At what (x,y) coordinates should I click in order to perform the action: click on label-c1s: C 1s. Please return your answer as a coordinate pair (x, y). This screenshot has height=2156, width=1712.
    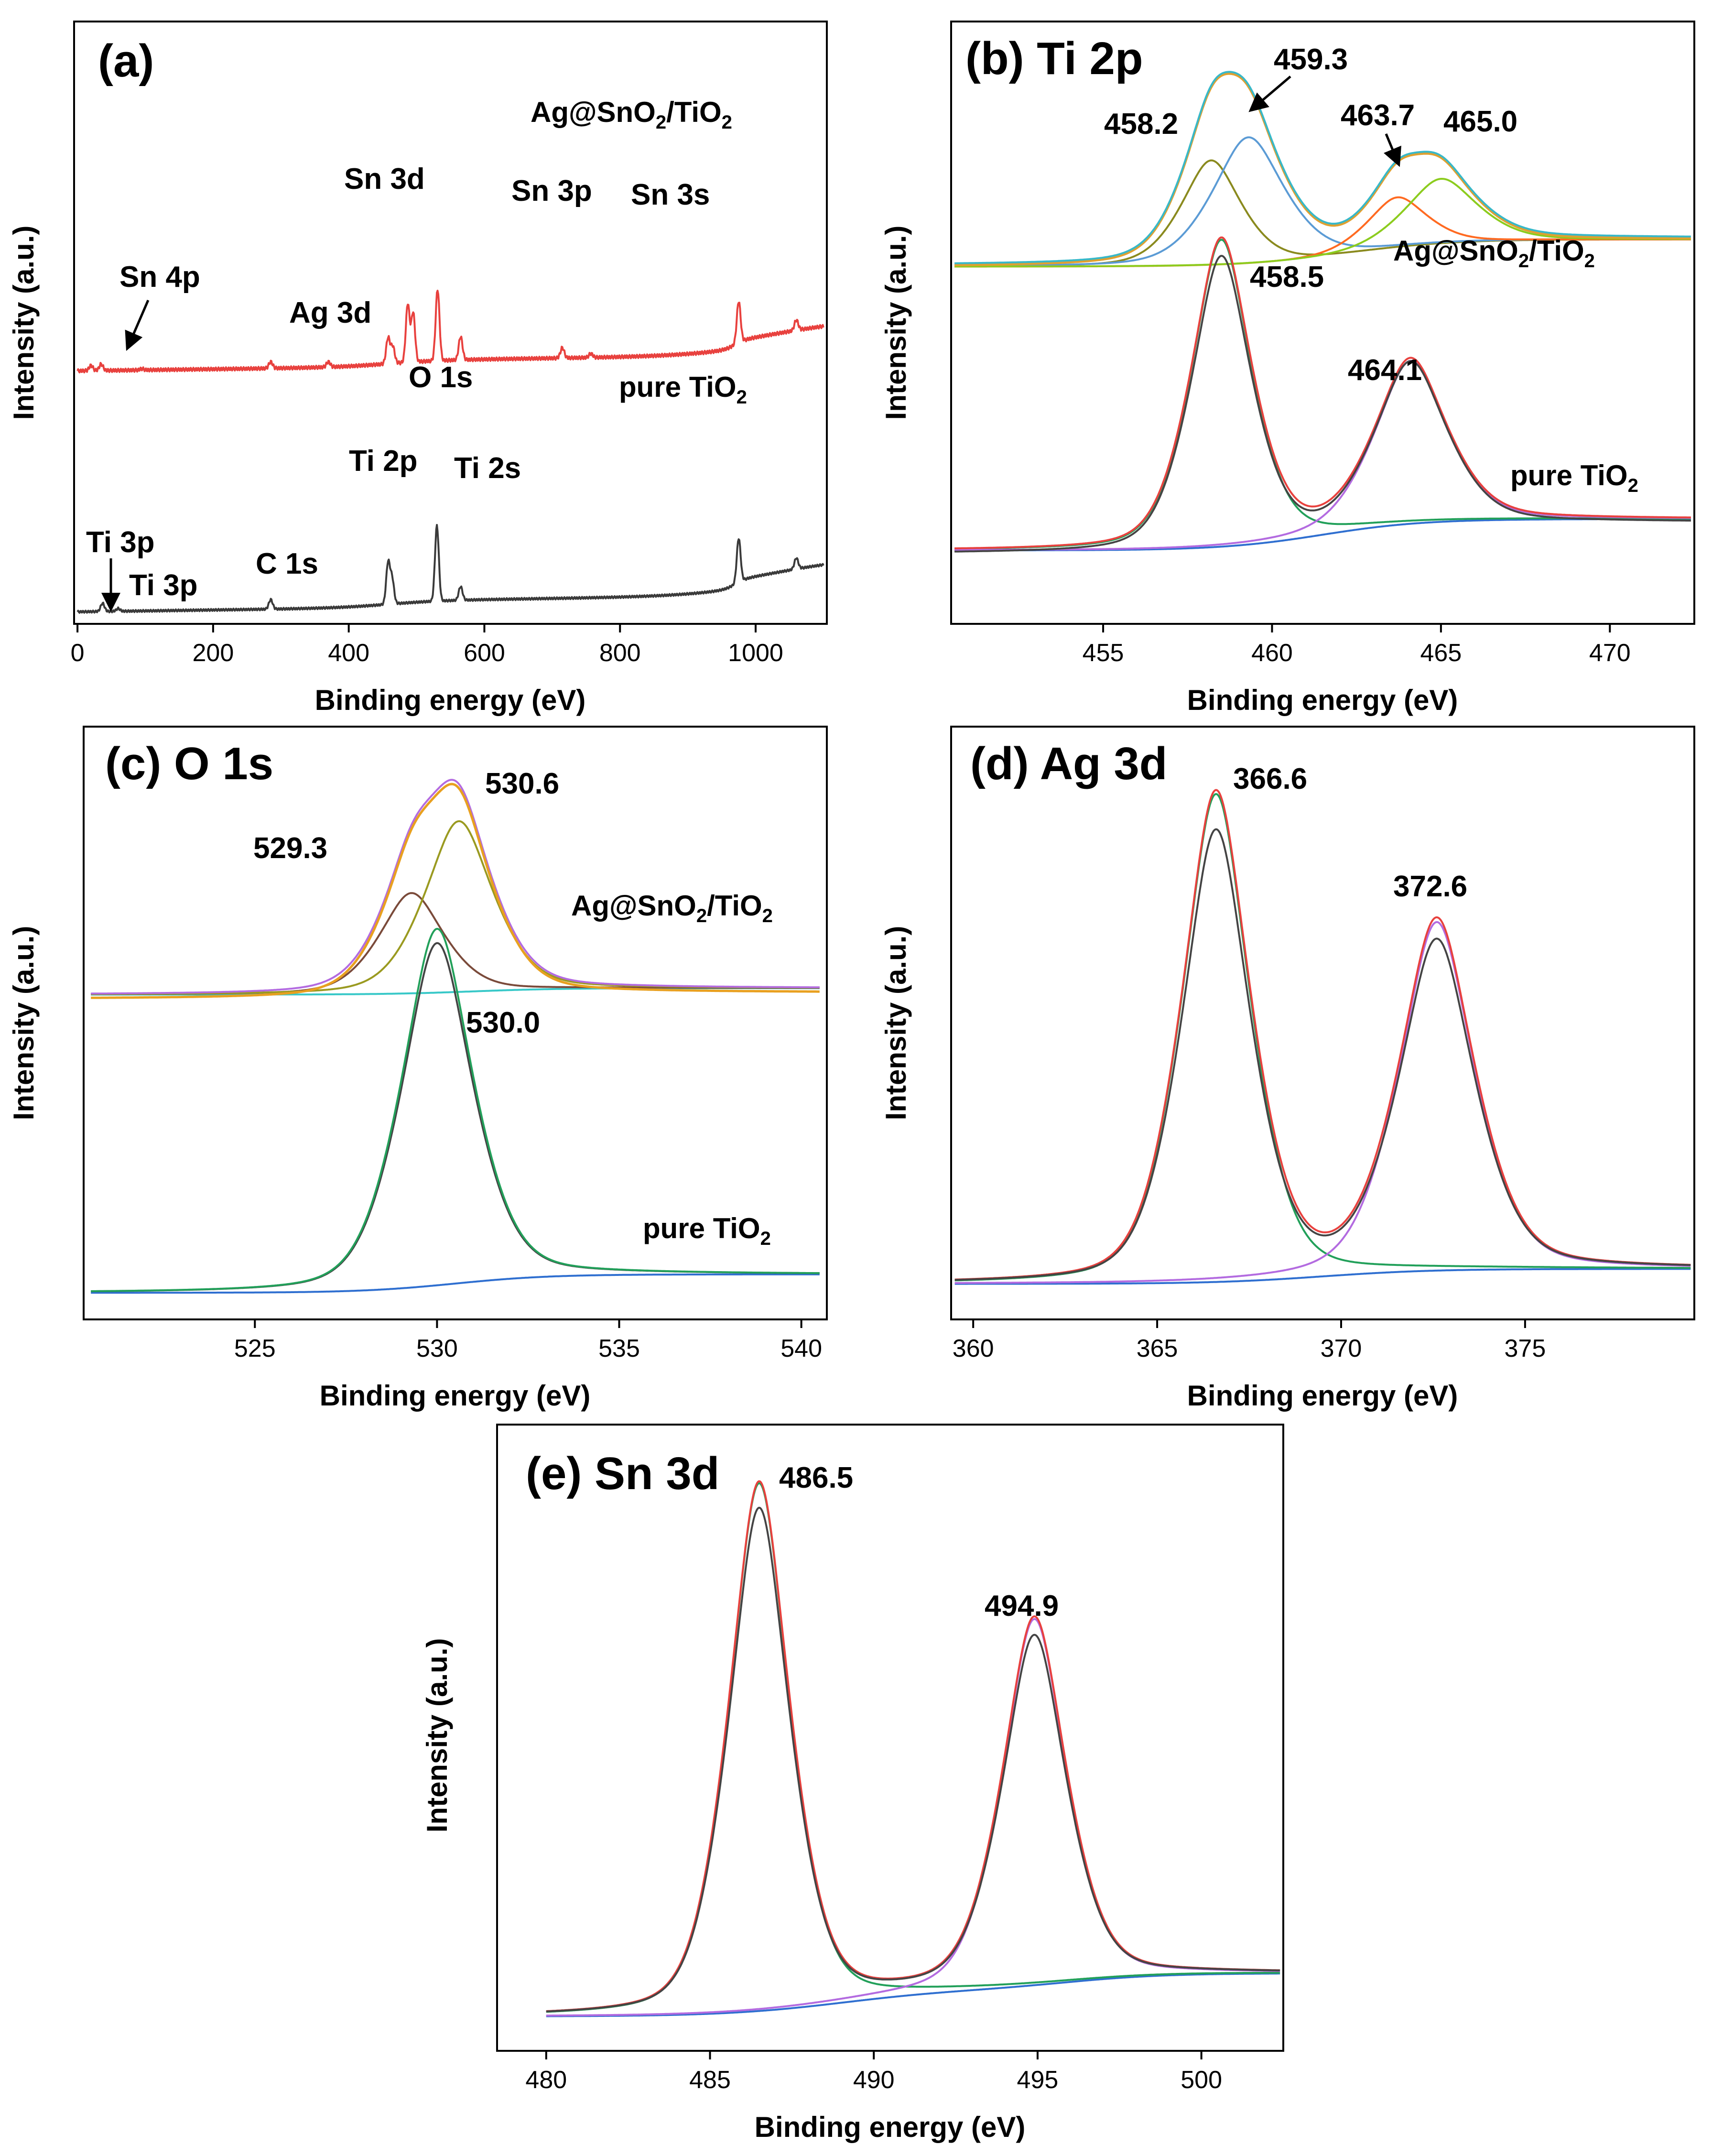
    Looking at the image, I should click on (287, 563).